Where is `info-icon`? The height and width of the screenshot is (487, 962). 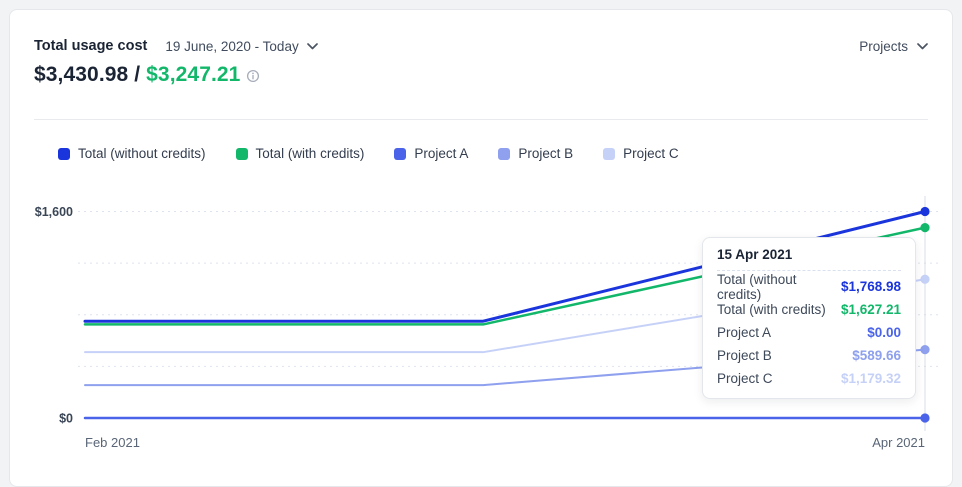 info-icon is located at coordinates (253, 76).